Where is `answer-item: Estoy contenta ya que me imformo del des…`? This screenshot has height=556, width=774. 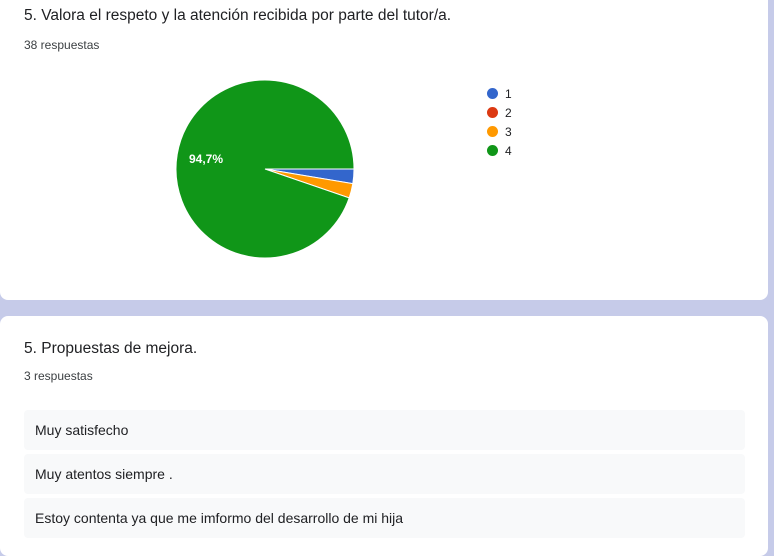
answer-item: Estoy contenta ya que me imformo del des… is located at coordinates (384, 518).